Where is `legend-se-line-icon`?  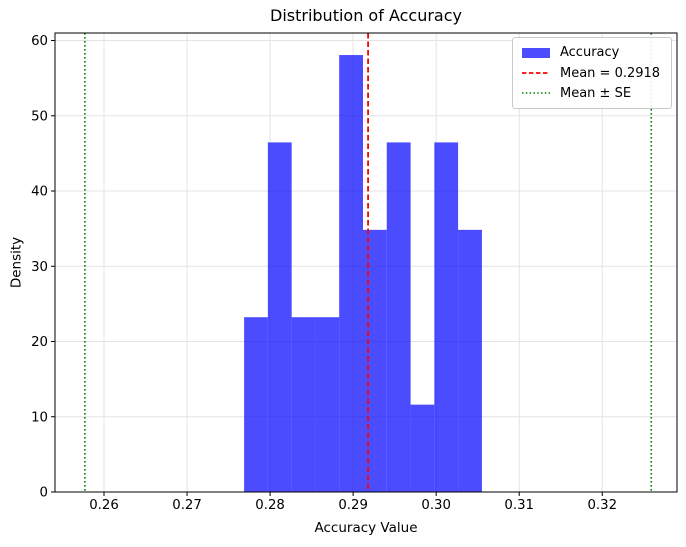
legend-se-line-icon is located at coordinates (536, 93).